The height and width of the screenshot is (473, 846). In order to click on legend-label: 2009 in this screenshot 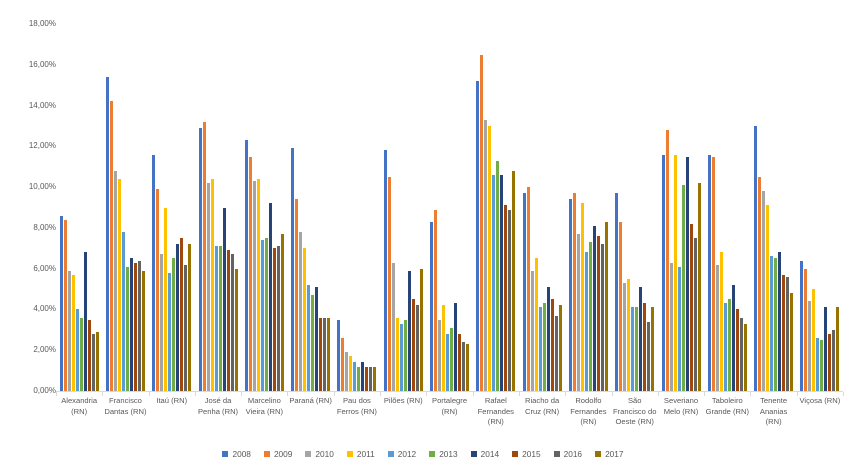, I will do `click(283, 454)`.